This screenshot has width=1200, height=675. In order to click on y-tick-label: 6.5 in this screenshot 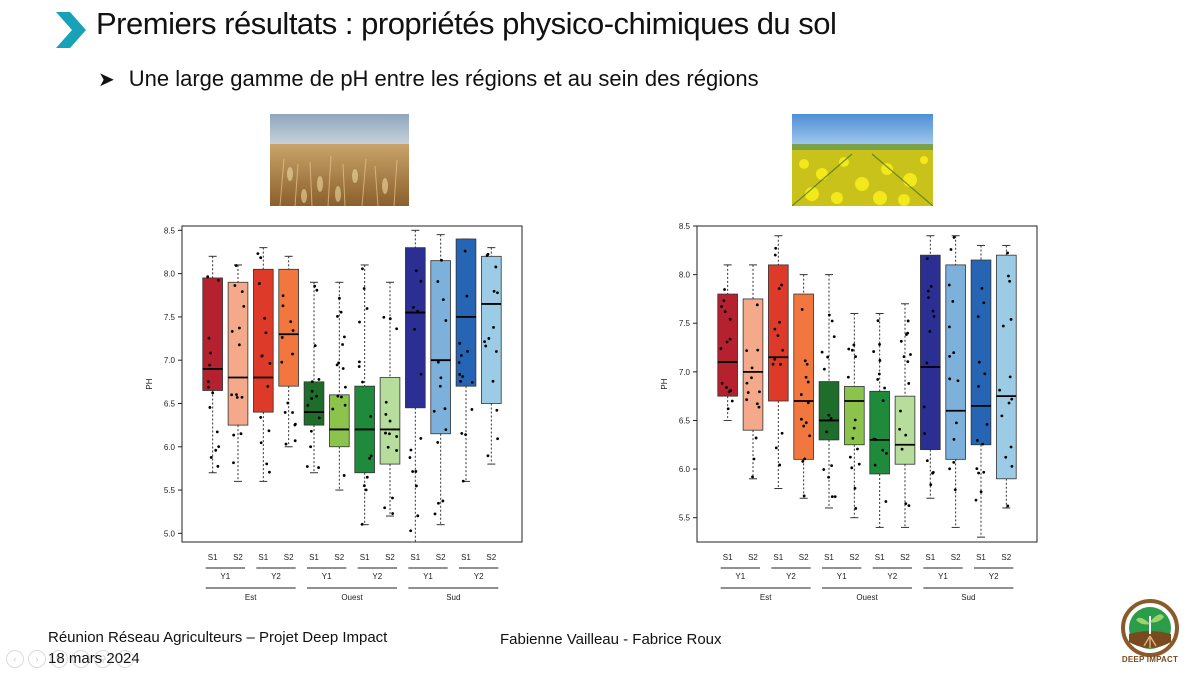, I will do `click(170, 403)`.